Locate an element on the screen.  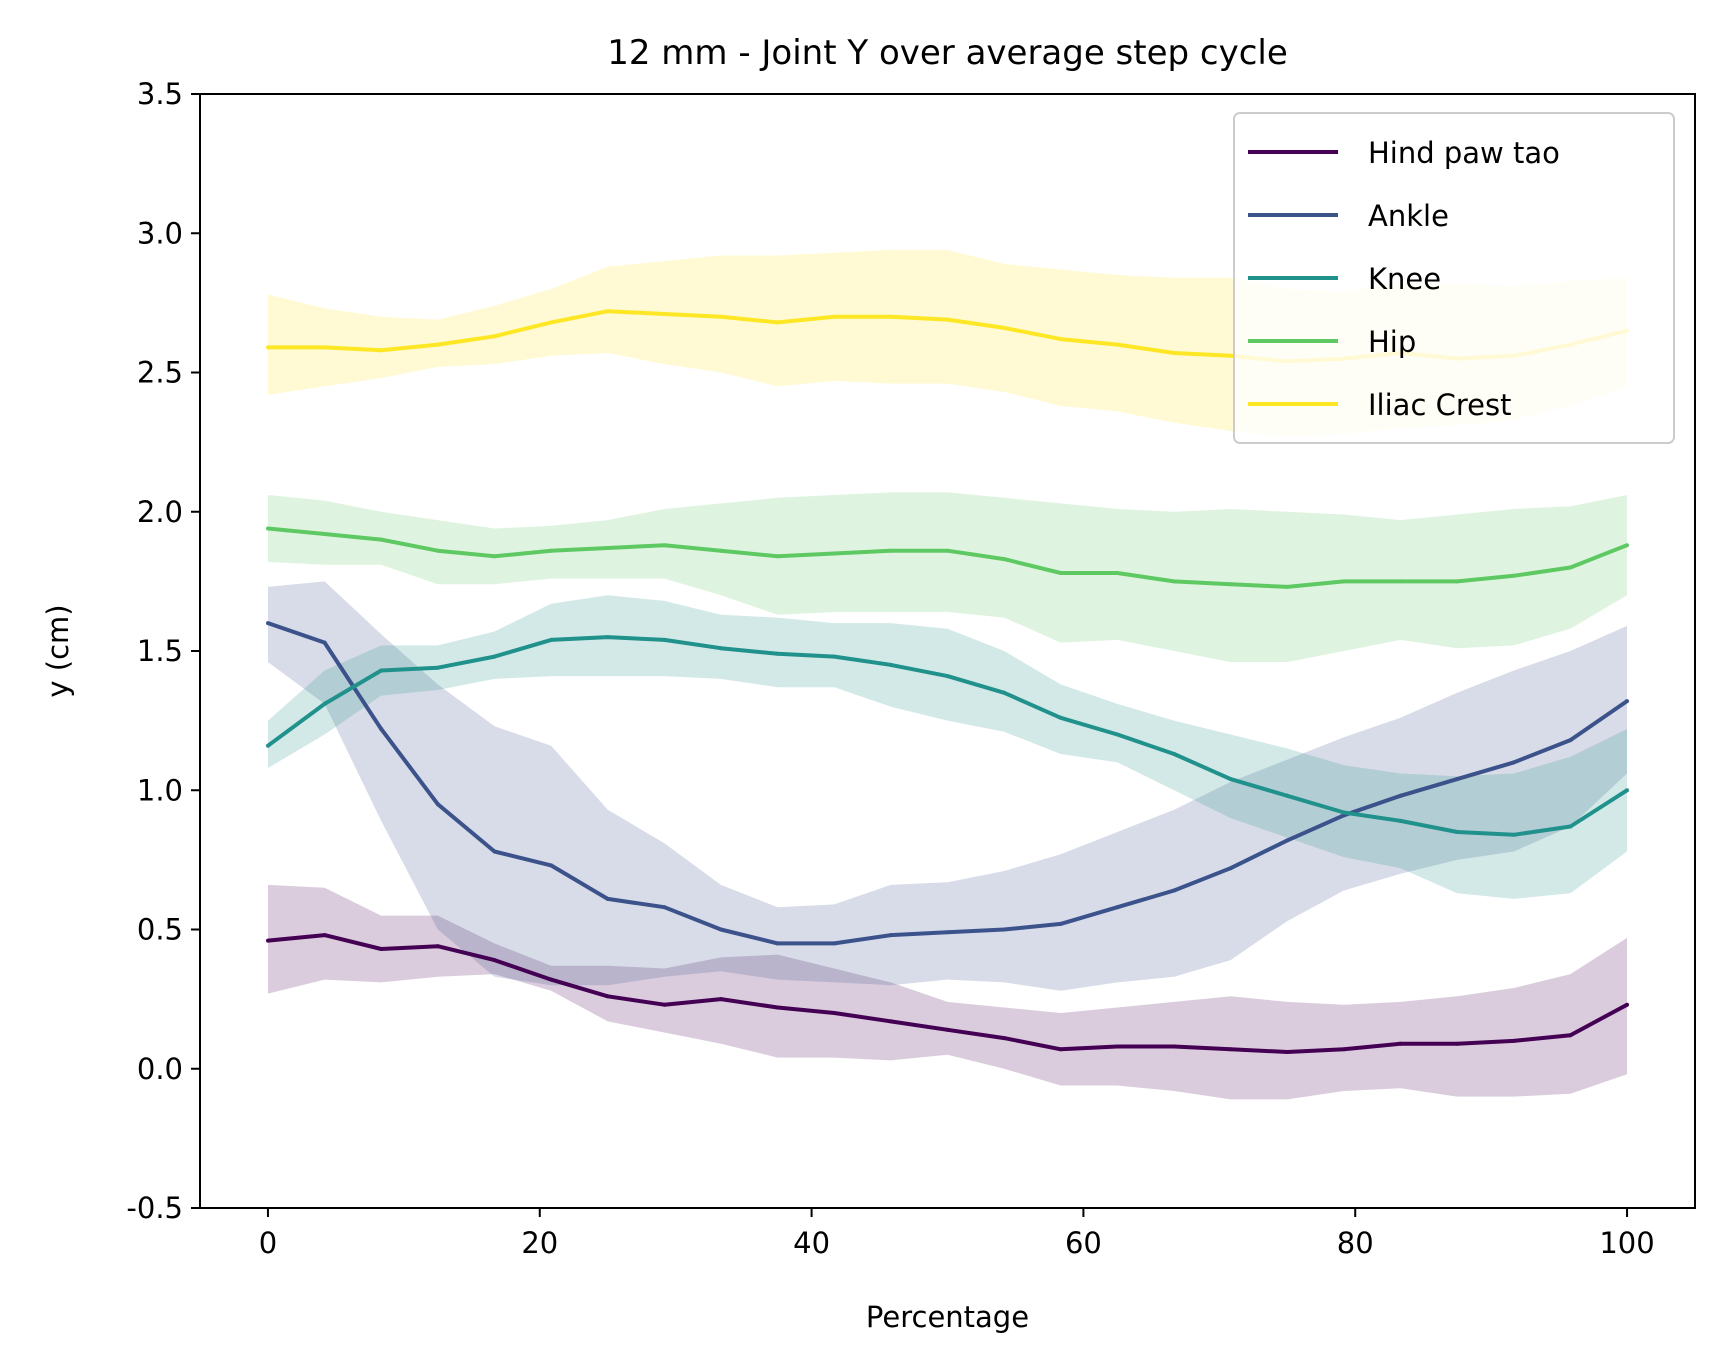
y-tick-label: 0.0 is located at coordinates (160, 1069).